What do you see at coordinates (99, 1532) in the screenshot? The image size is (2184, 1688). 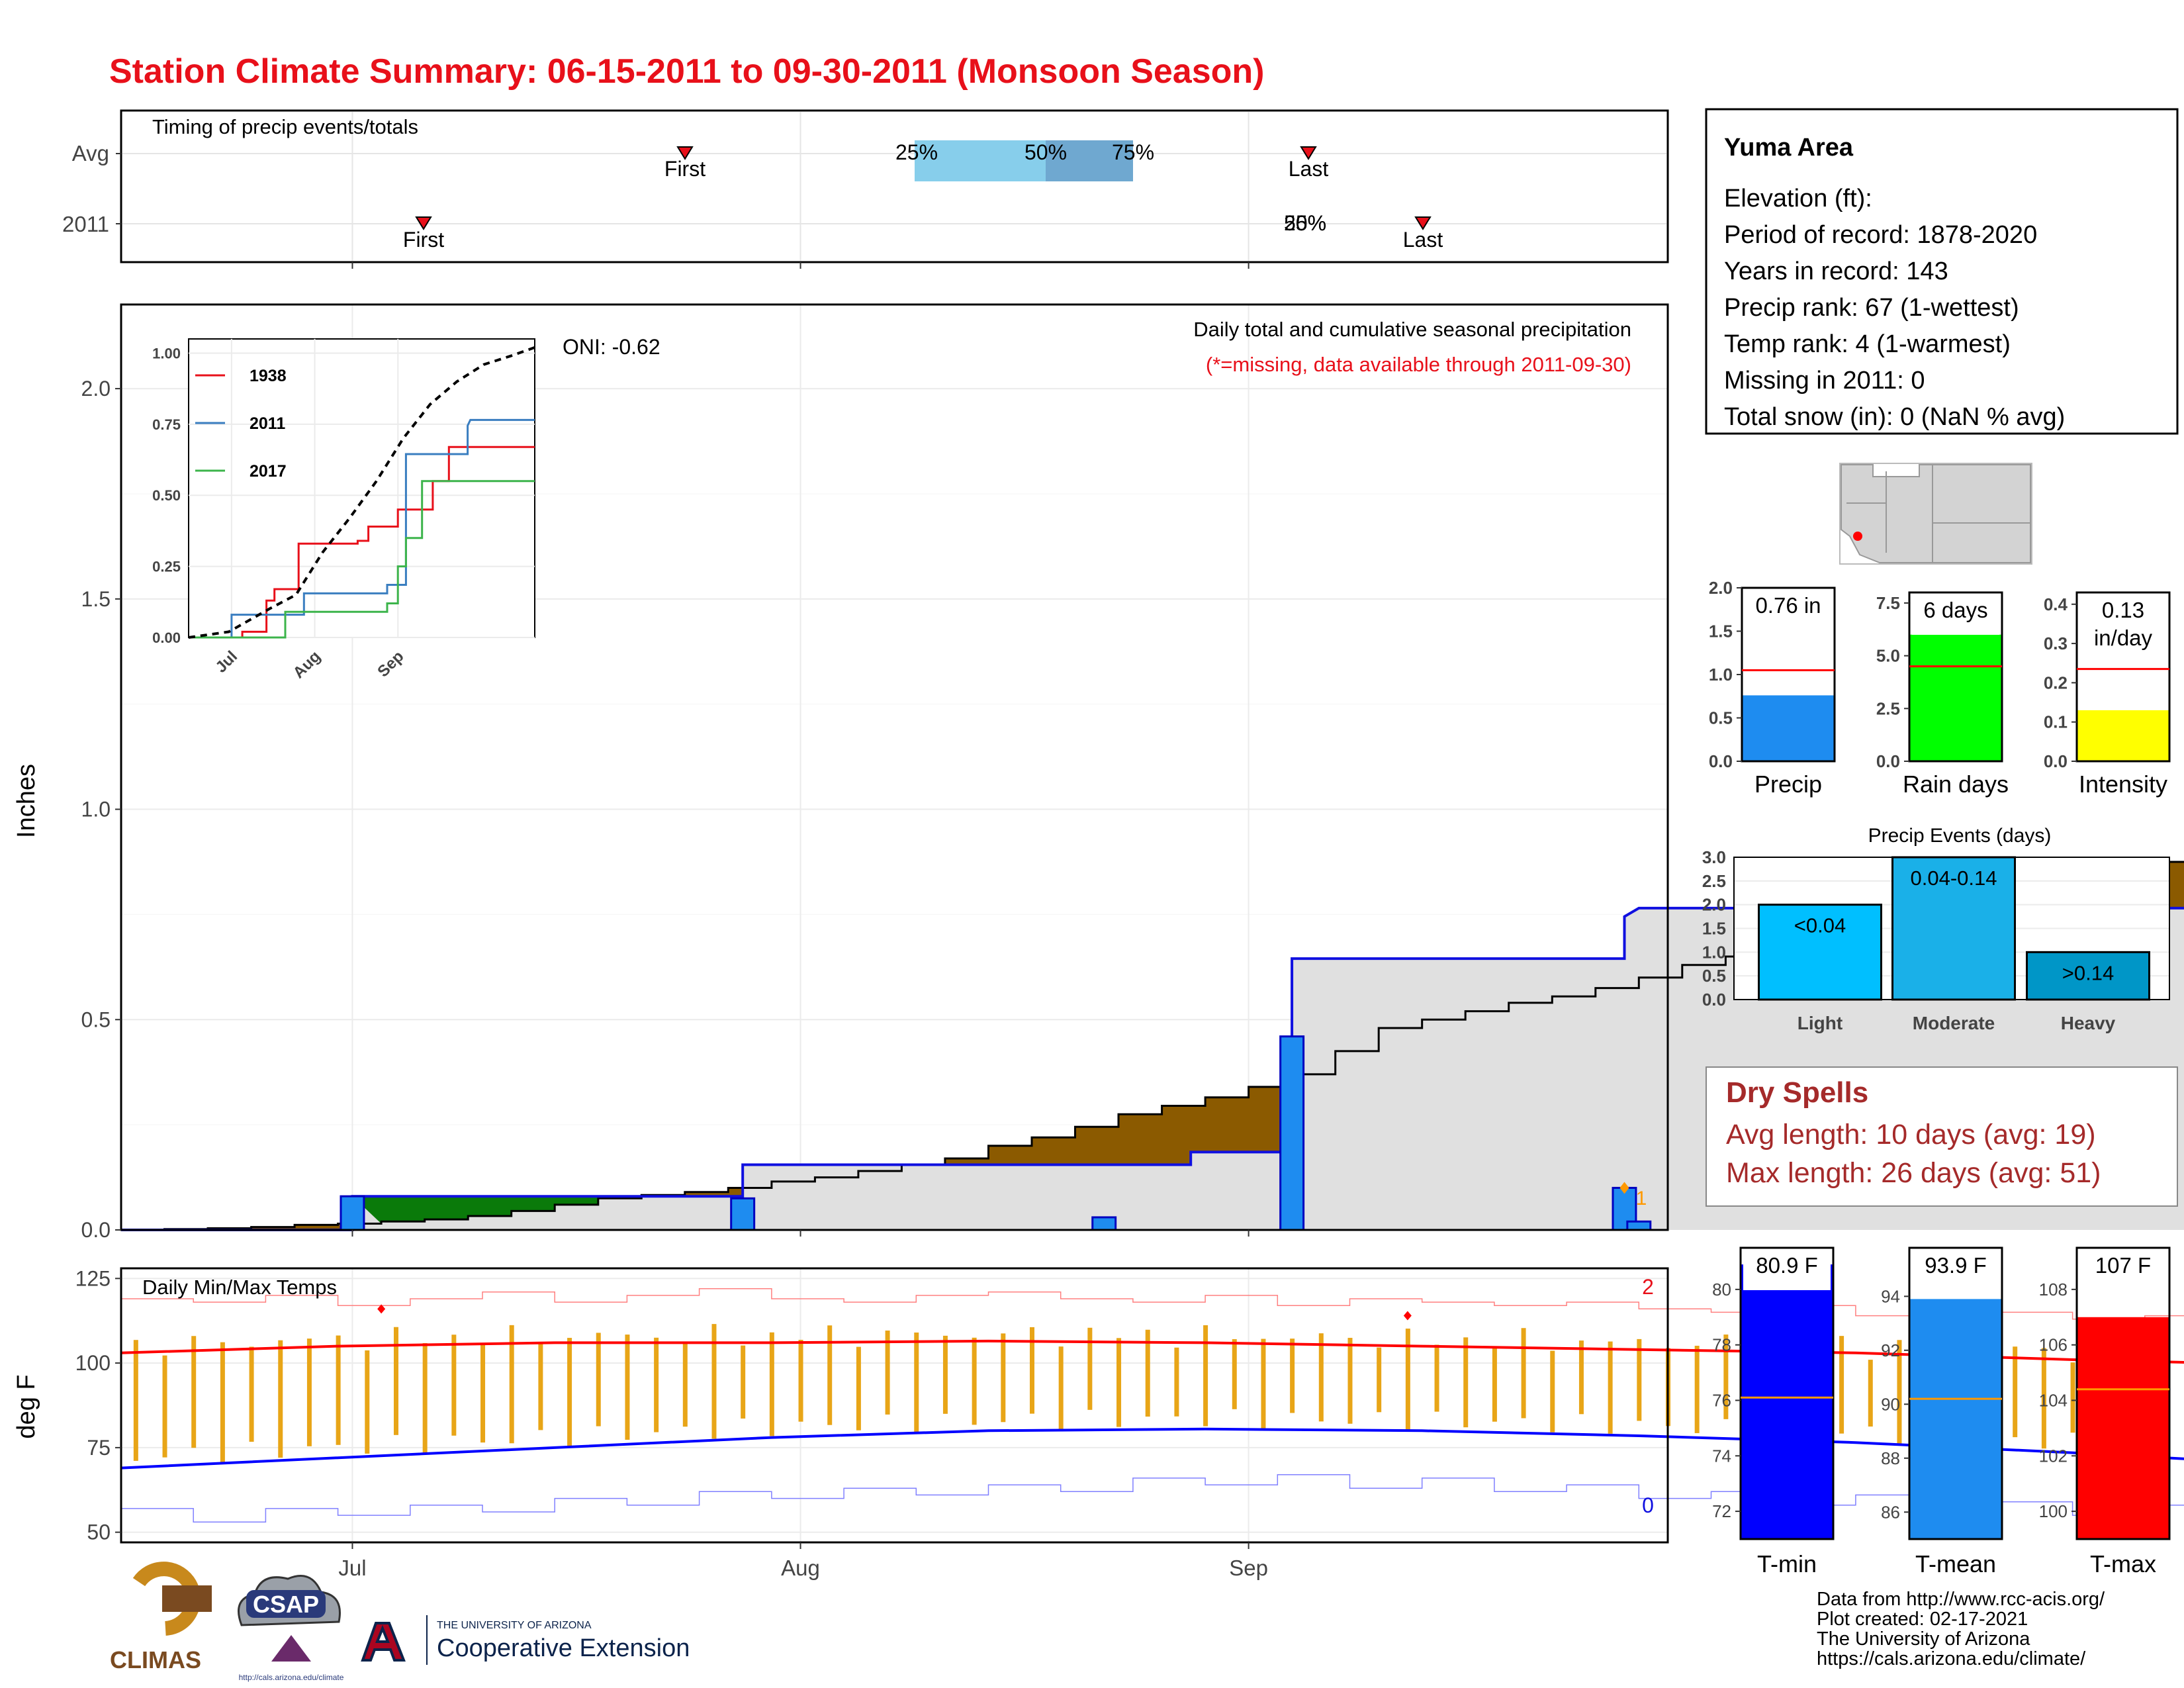 I see `temps-ytick-label-0: 50` at bounding box center [99, 1532].